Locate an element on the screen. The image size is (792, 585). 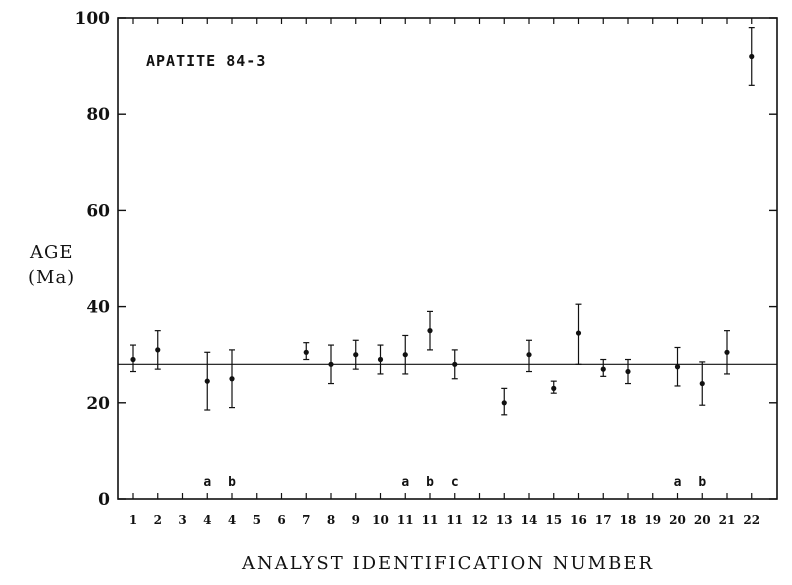
x-tick-label: 14 is located at coordinates (529, 520).